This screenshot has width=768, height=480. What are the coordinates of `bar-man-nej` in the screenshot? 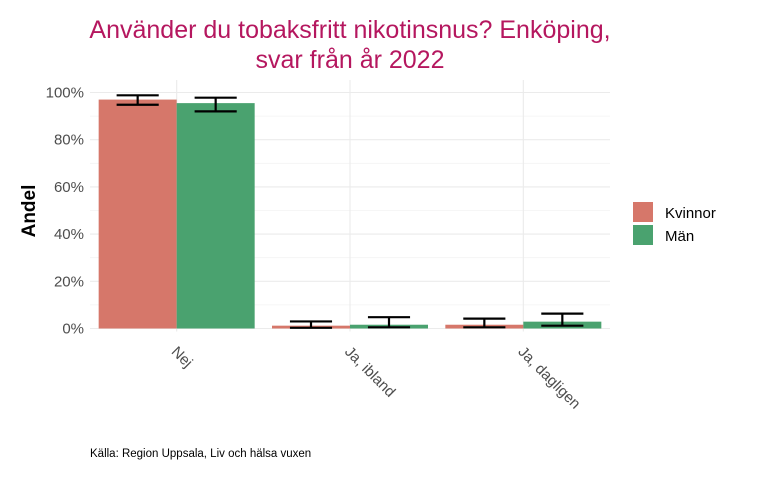 It's located at (215, 216).